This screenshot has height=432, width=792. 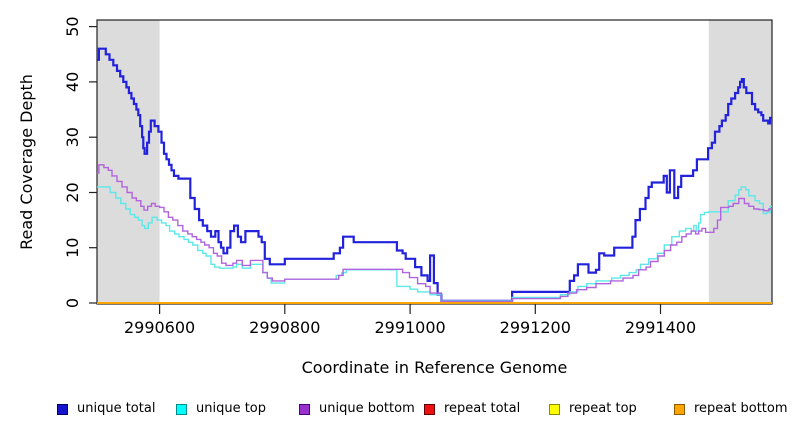 I want to click on x-tick-label: 2991200, so click(x=535, y=327).